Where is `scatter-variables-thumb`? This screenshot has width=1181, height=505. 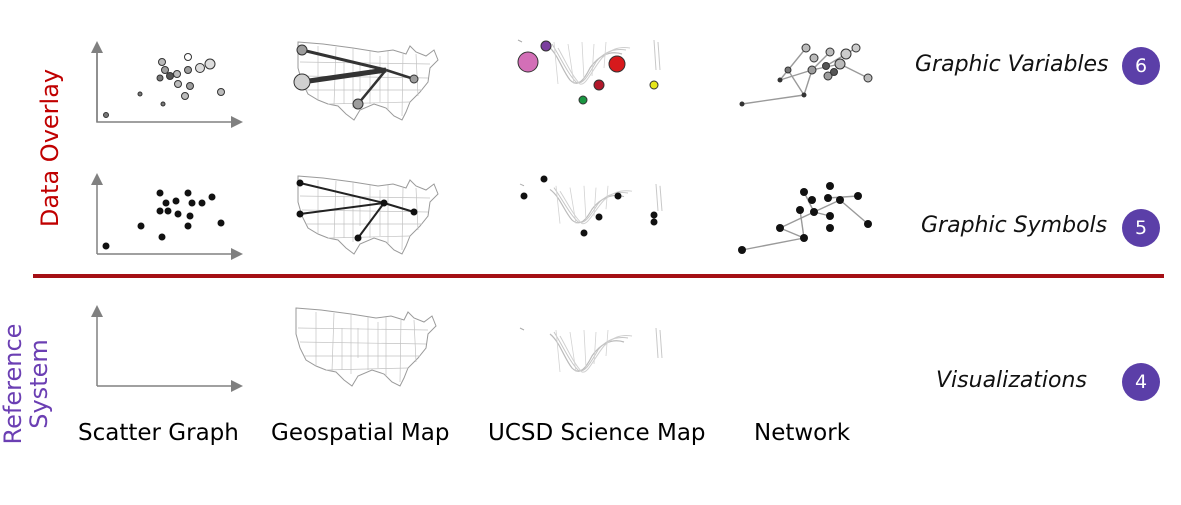 scatter-variables-thumb is located at coordinates (167, 84).